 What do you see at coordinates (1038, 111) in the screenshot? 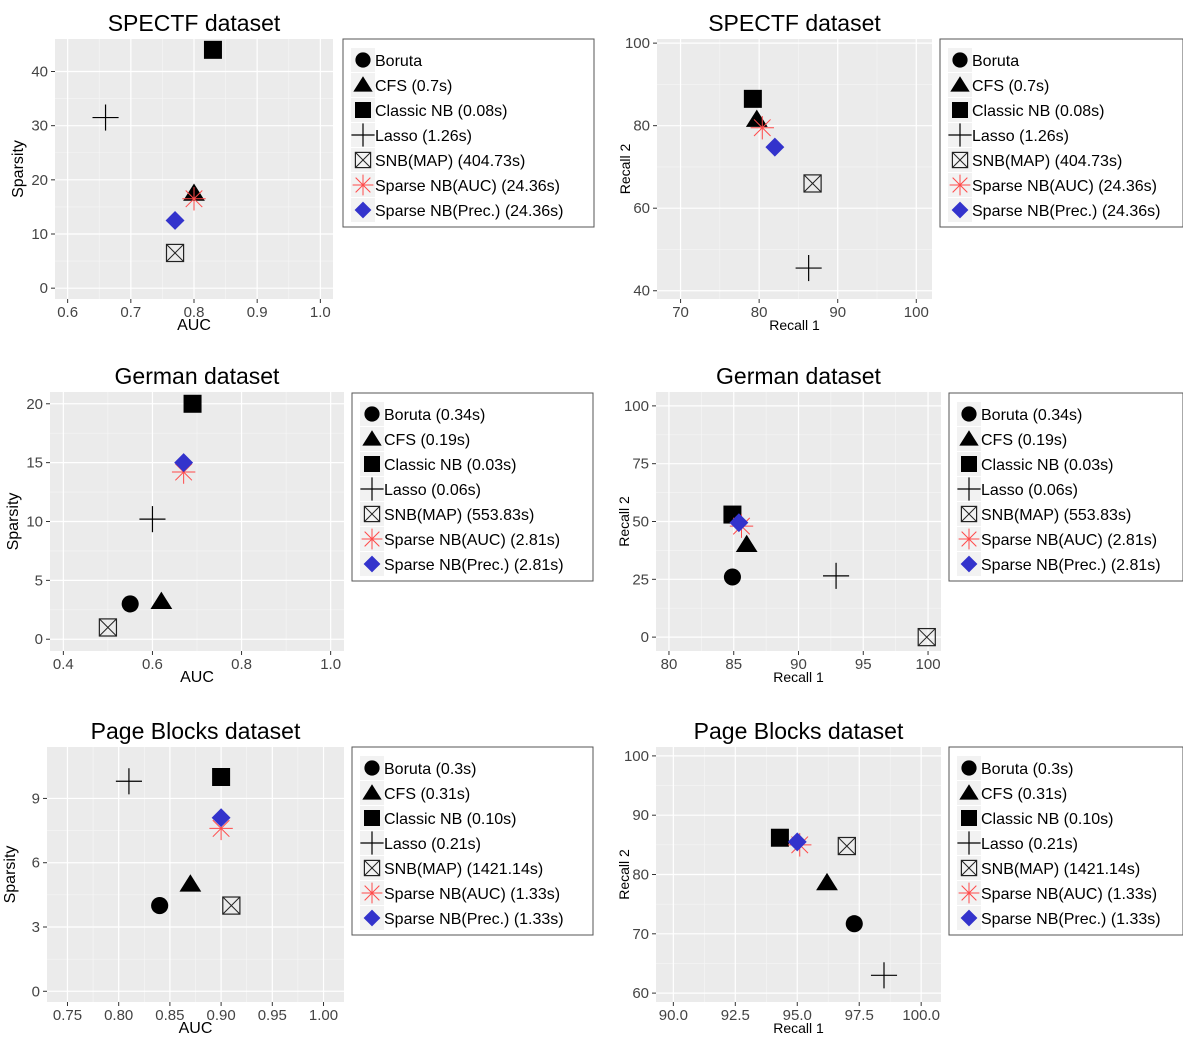
I see `legend-label: Classic NB (0.08s)` at bounding box center [1038, 111].